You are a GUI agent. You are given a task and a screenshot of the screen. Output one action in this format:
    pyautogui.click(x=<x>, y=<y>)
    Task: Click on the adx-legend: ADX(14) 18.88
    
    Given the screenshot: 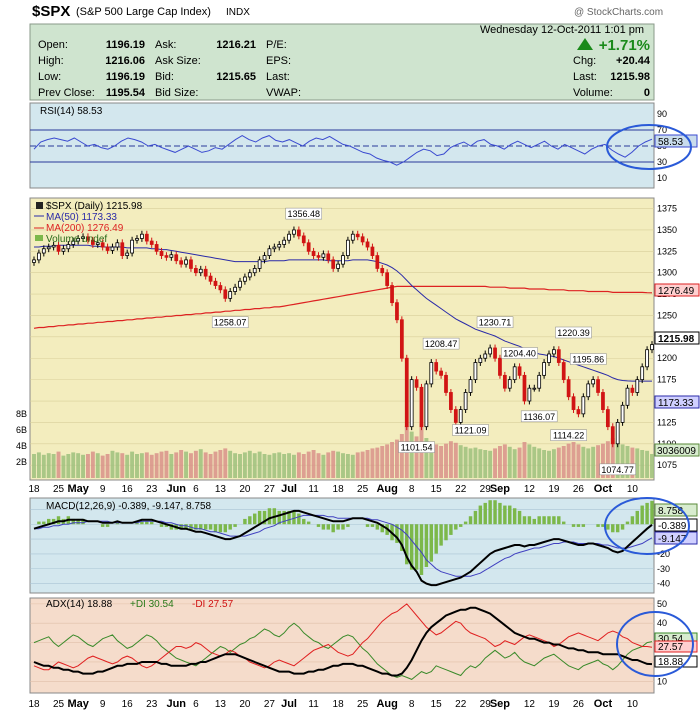 What is the action you would take?
    pyautogui.click(x=79, y=604)
    